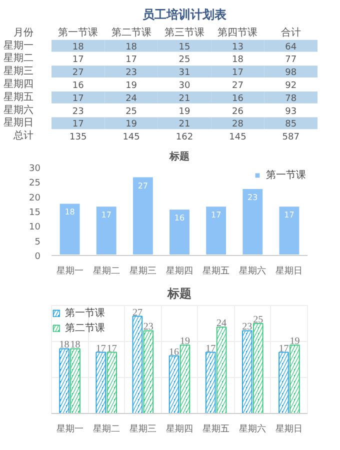 This screenshot has width=340, height=450. What do you see at coordinates (78, 137) in the screenshot?
I see `data-label: 135` at bounding box center [78, 137].